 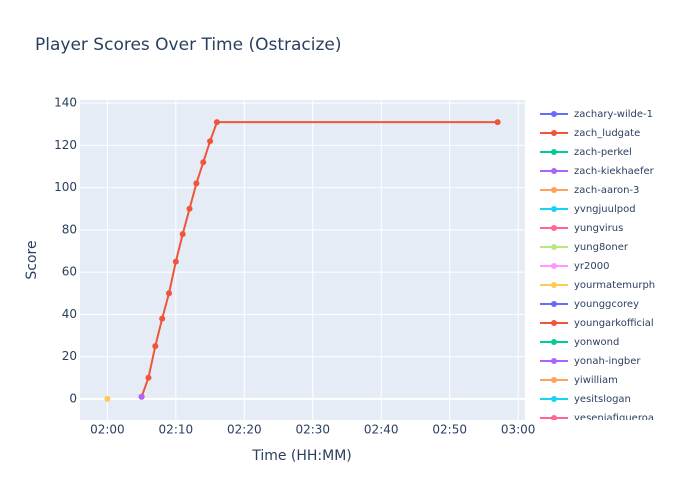 What do you see at coordinates (65, 145) in the screenshot?
I see `y-tick-label: 120` at bounding box center [65, 145].